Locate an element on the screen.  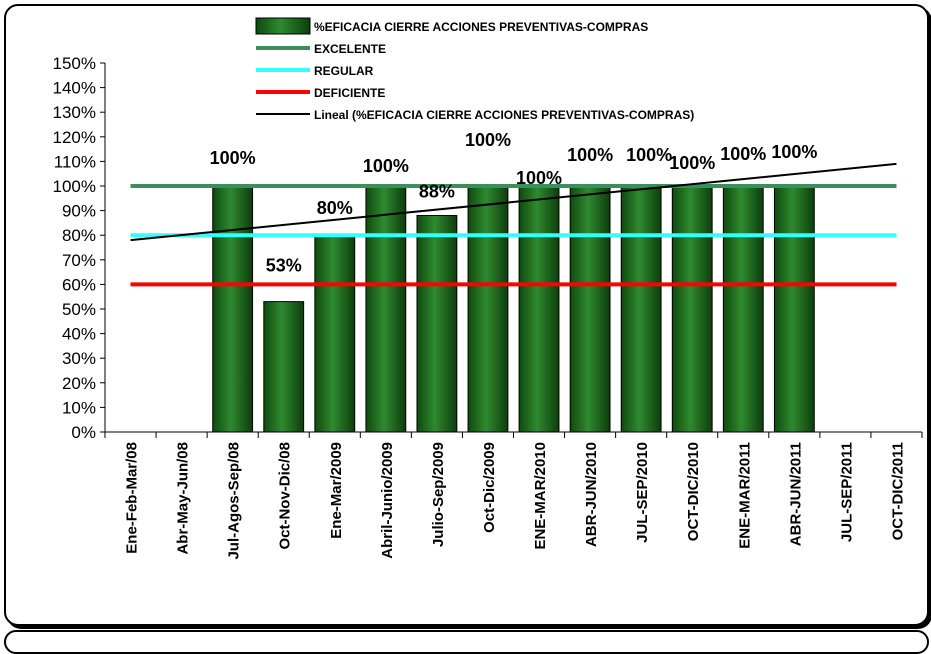
legend-swatch-bar is located at coordinates (283, 26).